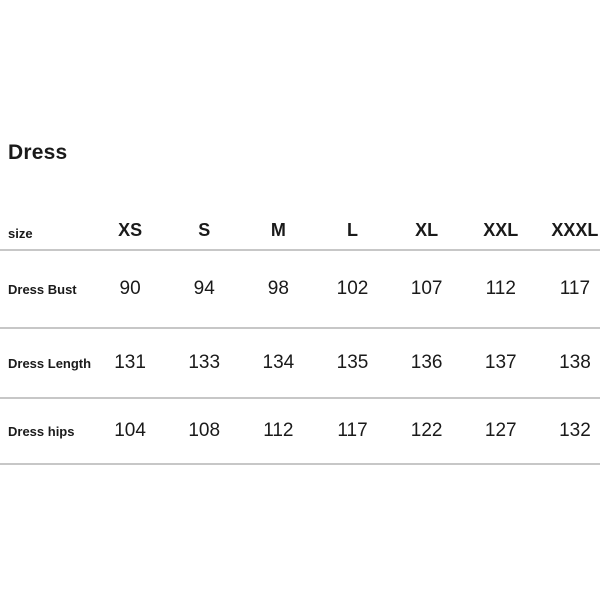 This screenshot has height=600, width=600. Describe the element at coordinates (38, 152) in the screenshot. I see `page-title: Dress` at that location.